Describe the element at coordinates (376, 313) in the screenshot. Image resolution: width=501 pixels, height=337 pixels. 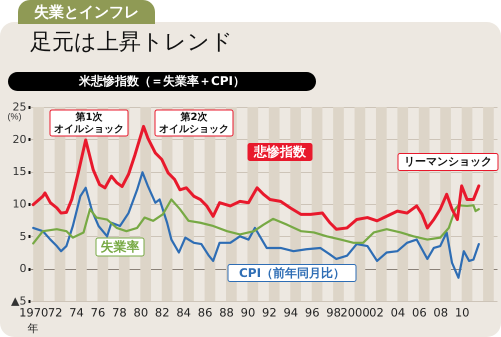
I see `x-tick-label: 02` at that location.